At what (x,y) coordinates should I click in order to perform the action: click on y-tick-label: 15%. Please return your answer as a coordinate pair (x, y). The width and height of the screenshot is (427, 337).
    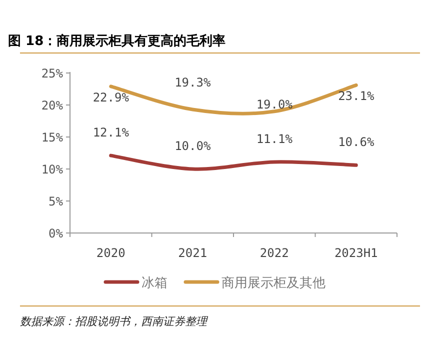
    Looking at the image, I should click on (52, 137).